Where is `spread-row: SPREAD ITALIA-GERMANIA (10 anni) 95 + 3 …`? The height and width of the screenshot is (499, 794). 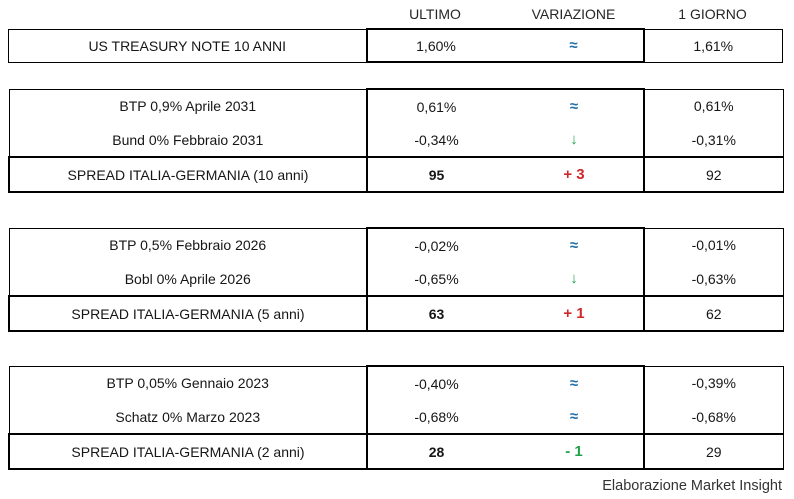
spread-row: SPREAD ITALIA-GERMANIA (10 anni) 95 + 3 … is located at coordinates (396, 174).